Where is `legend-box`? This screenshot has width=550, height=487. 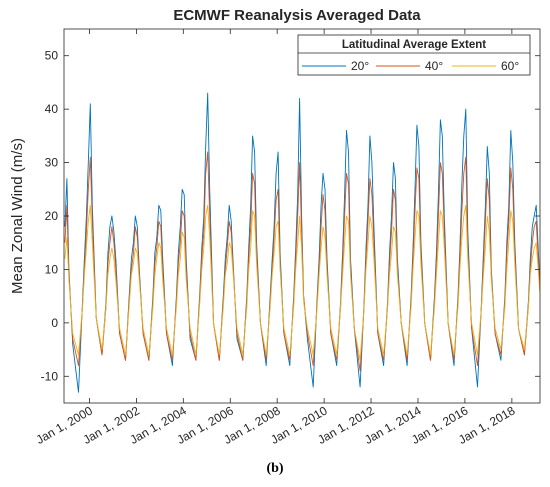
legend-box is located at coordinates (414, 55).